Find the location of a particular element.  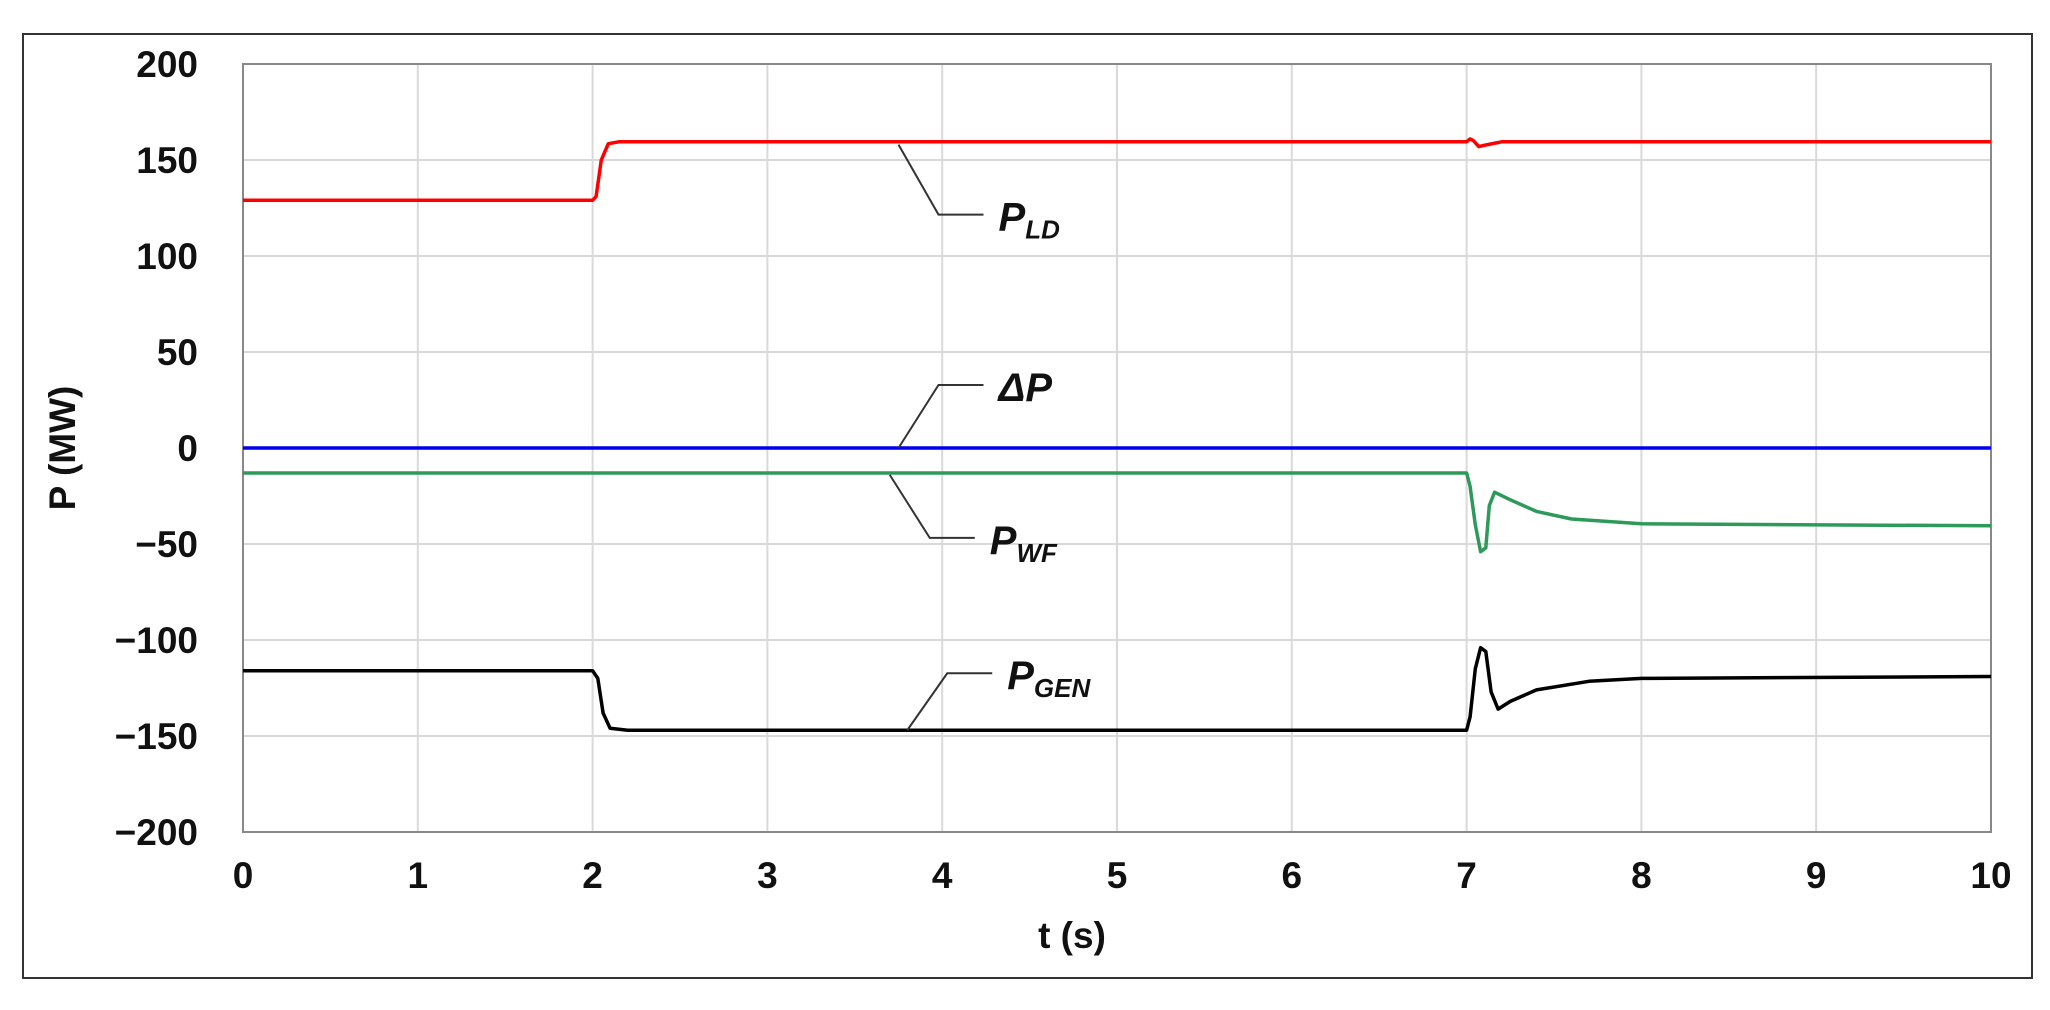

x-tick-label: 8 is located at coordinates (1641, 875).